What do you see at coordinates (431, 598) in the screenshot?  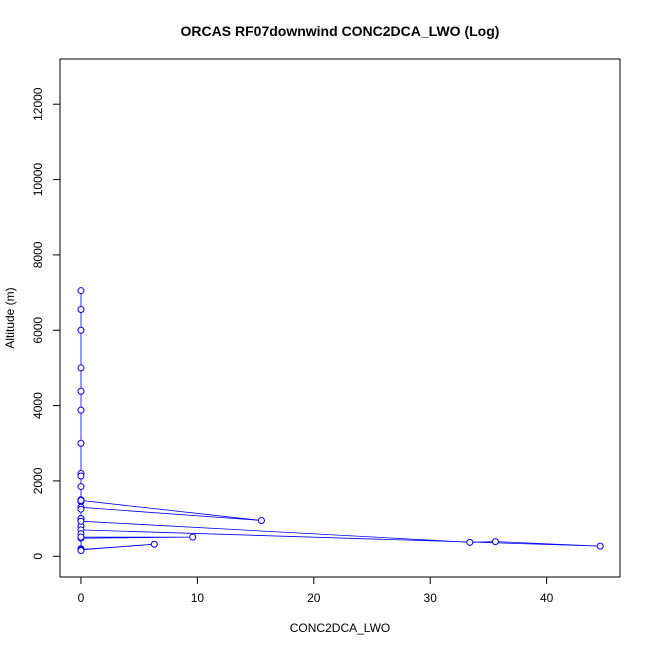 I see `x-tick-label: 30` at bounding box center [431, 598].